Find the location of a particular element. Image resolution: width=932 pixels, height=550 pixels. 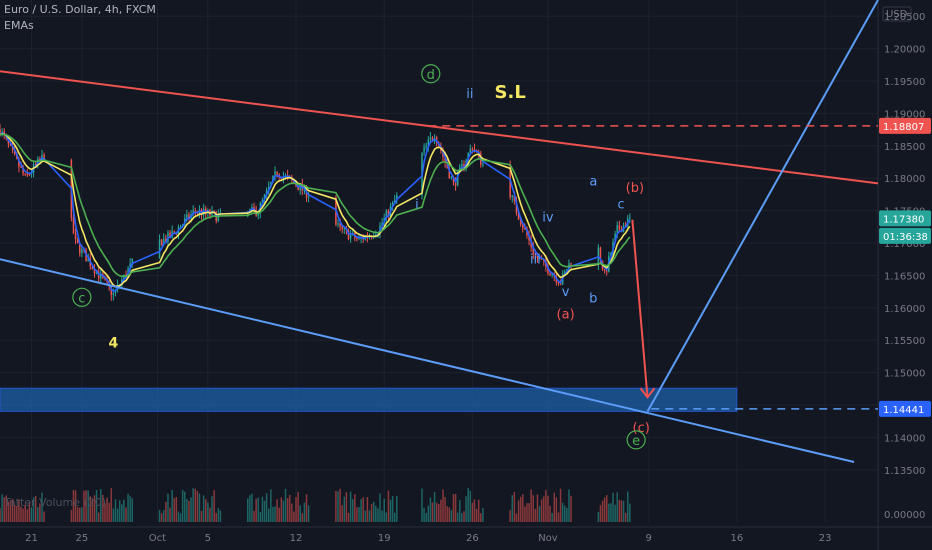

time-tick-label: 9 is located at coordinates (649, 538).